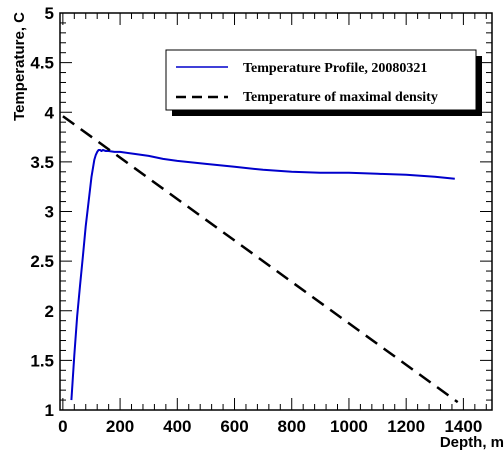  Describe the element at coordinates (49, 311) in the screenshot. I see `y-tick-label: 2` at that location.